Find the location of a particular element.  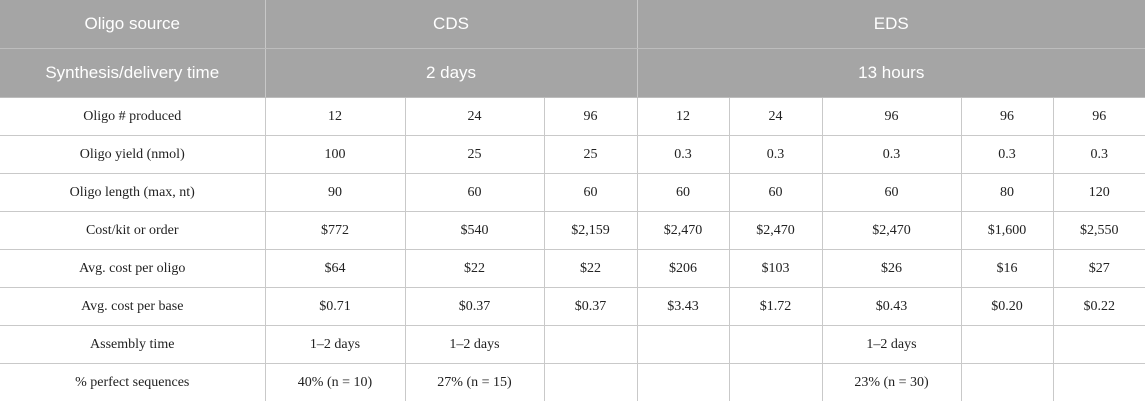

row-label: Assembly time is located at coordinates (133, 344).